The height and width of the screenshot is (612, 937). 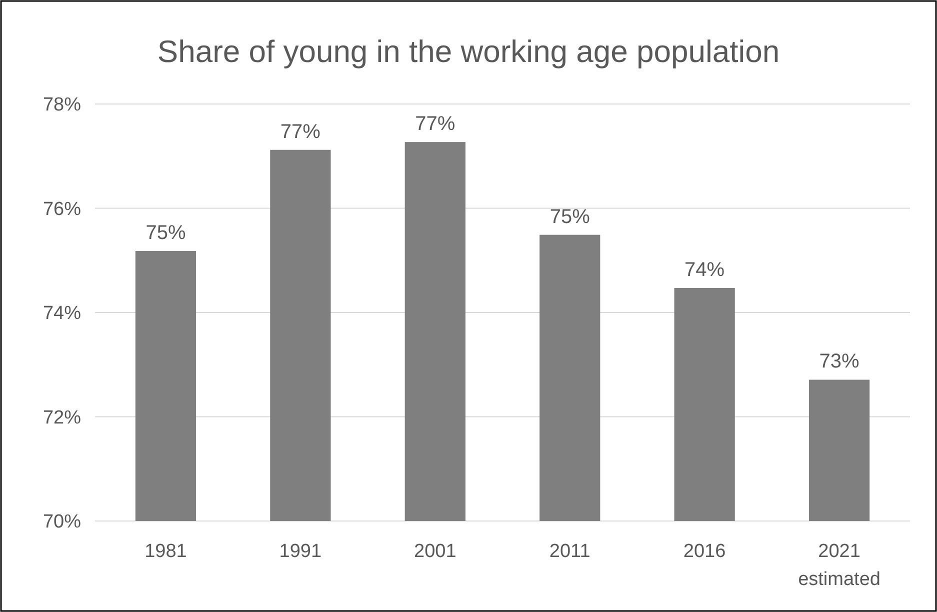 What do you see at coordinates (704, 270) in the screenshot?
I see `data-label: 74%` at bounding box center [704, 270].